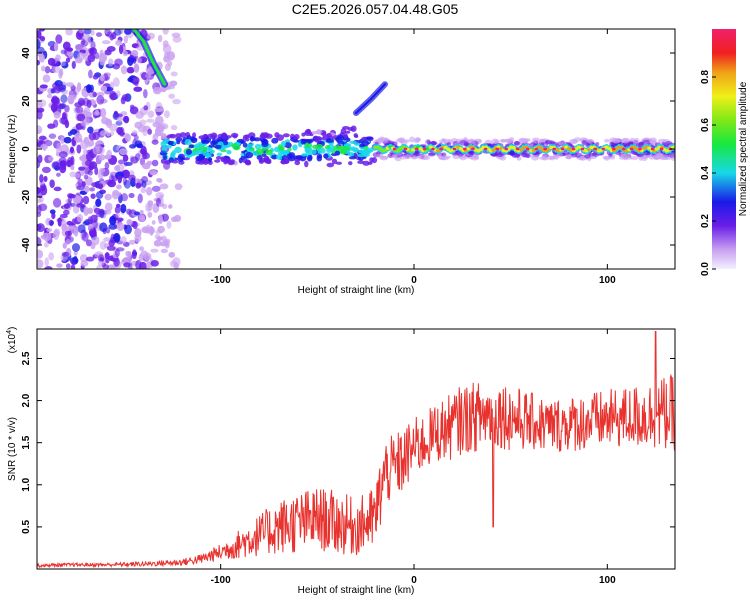 This screenshot has height=600, width=750. Describe the element at coordinates (221, 280) in the screenshot. I see `spectrogram-x-tick-label: -100` at that location.